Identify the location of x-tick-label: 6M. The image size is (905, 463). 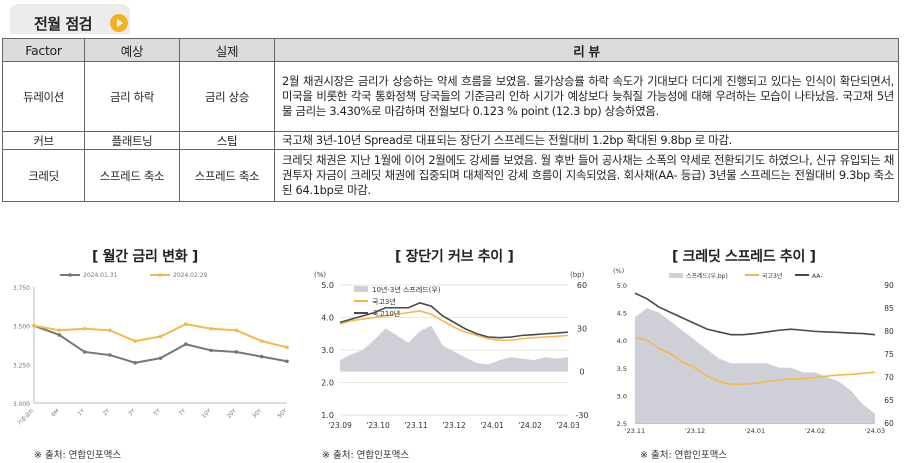
(56, 413).